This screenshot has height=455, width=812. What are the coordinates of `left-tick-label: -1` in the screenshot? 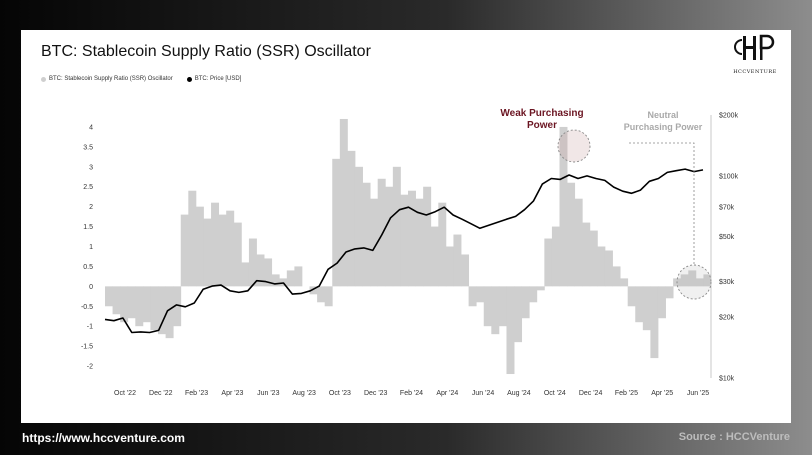 It's located at (90, 327).